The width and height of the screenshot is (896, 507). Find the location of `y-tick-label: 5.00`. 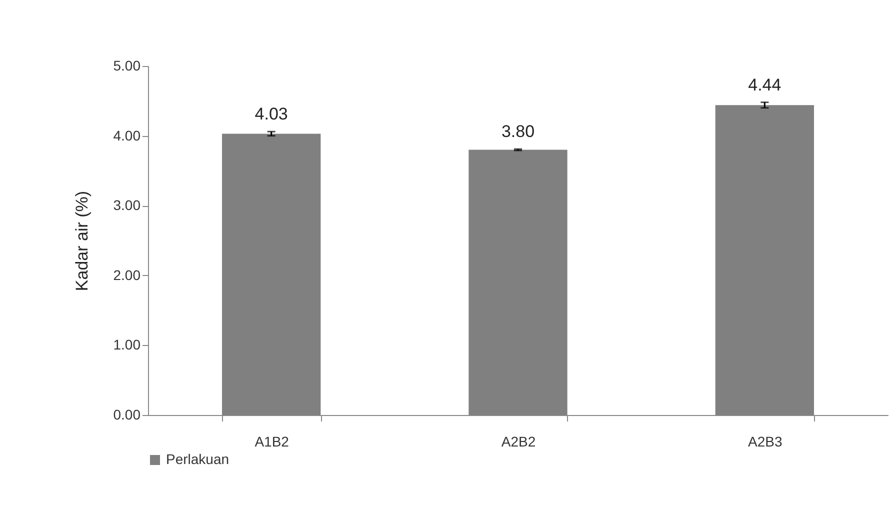

y-tick-label: 5.00 is located at coordinates (127, 66).